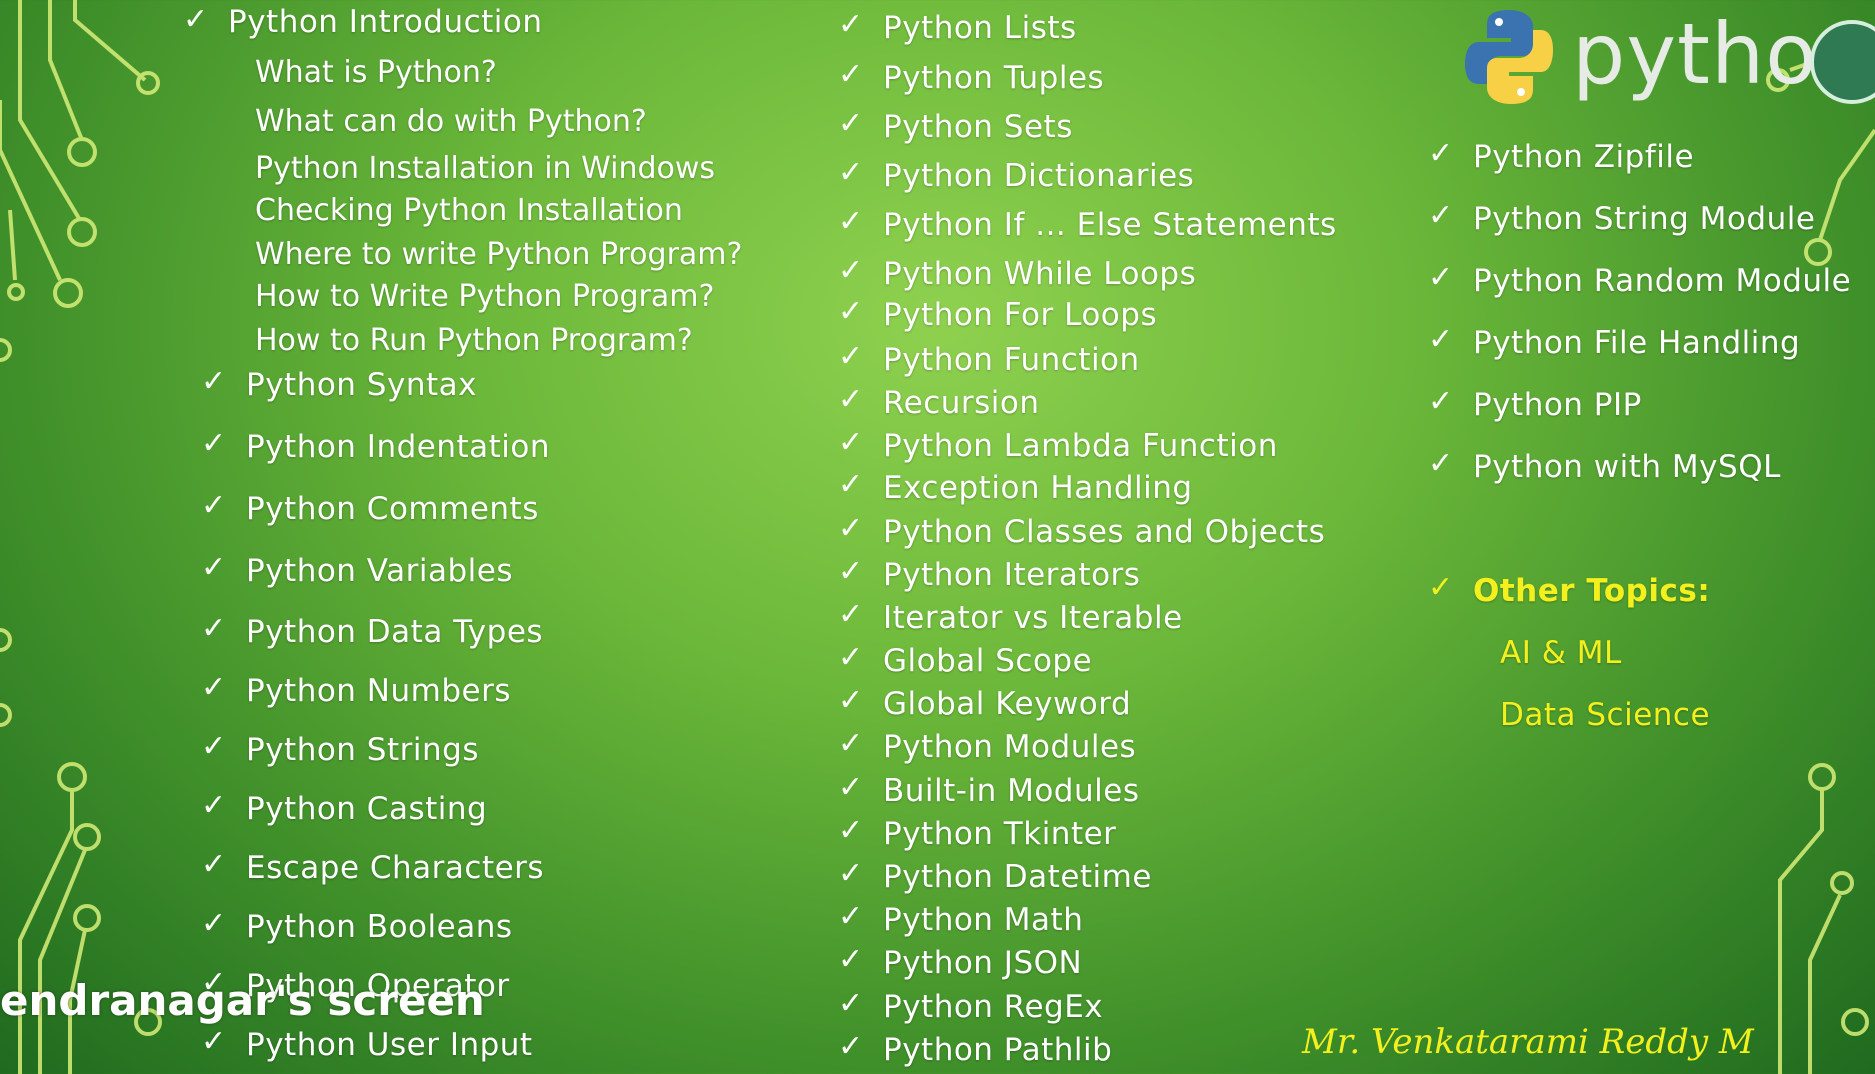  What do you see at coordinates (1104, 532) in the screenshot?
I see `topic-item: Python Classes and Objects` at bounding box center [1104, 532].